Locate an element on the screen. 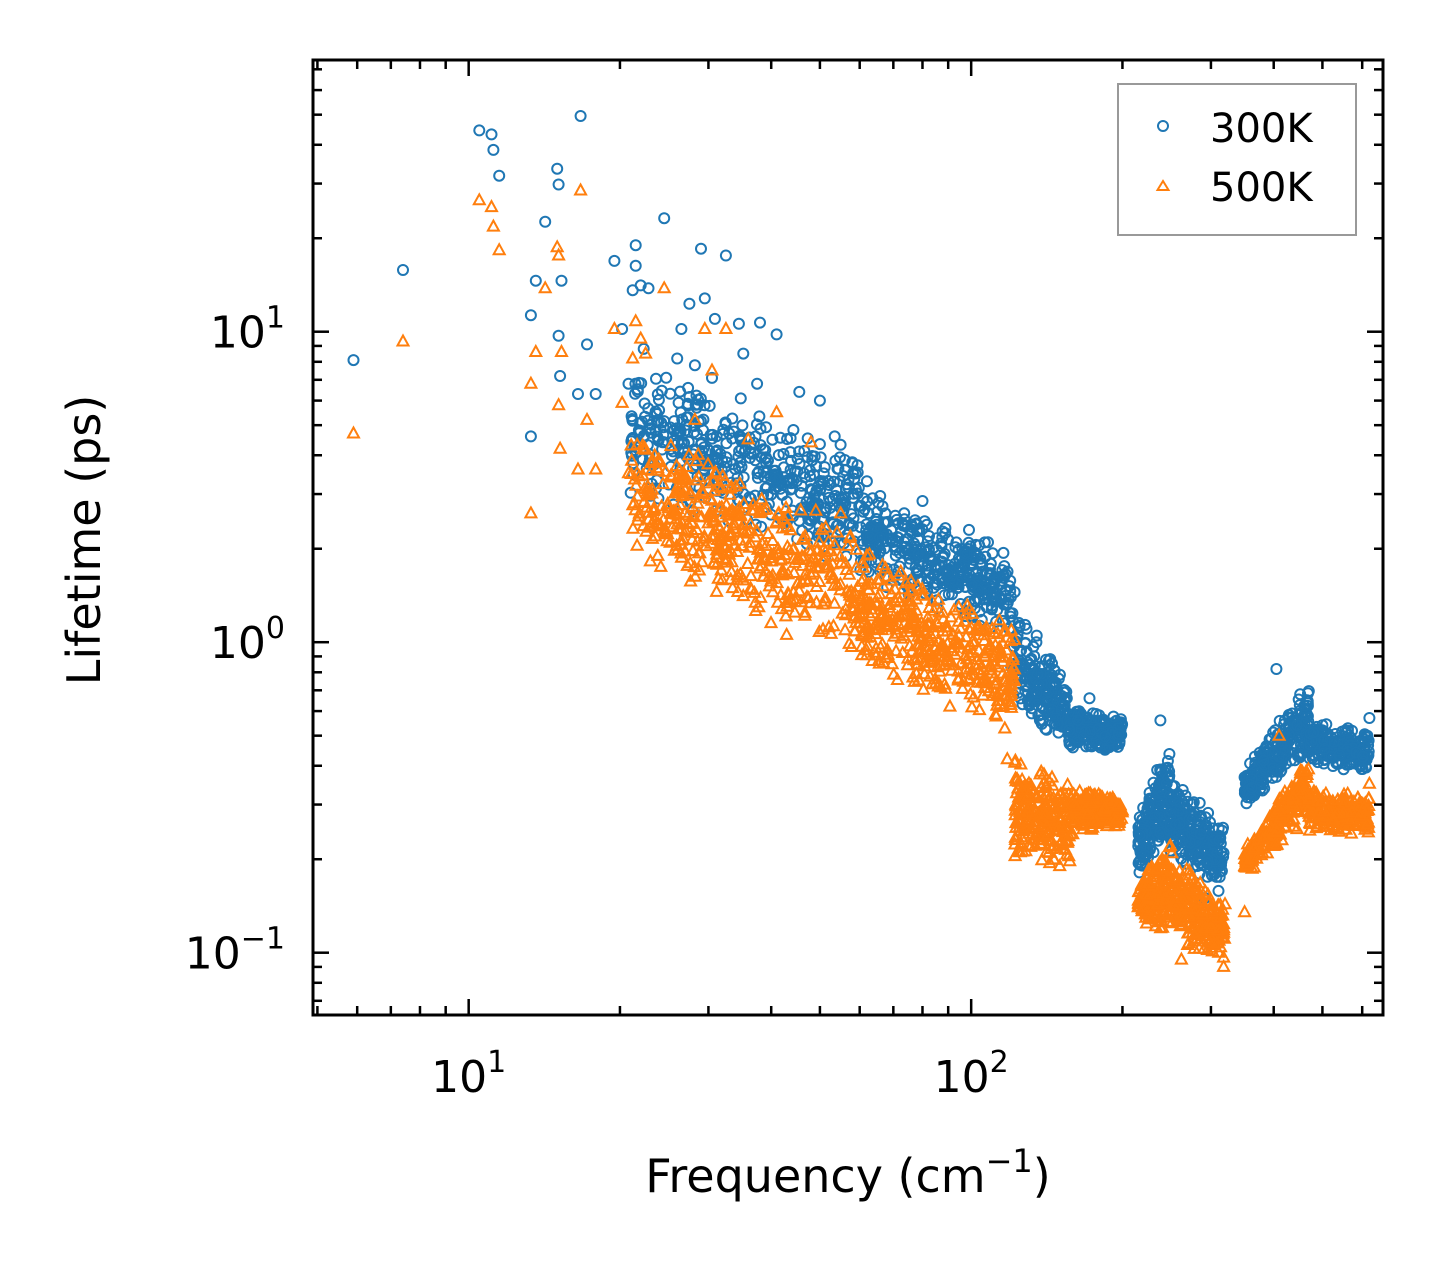 The image size is (1442, 1270). x-tick-label-exp: 2 is located at coordinates (999, 1062).